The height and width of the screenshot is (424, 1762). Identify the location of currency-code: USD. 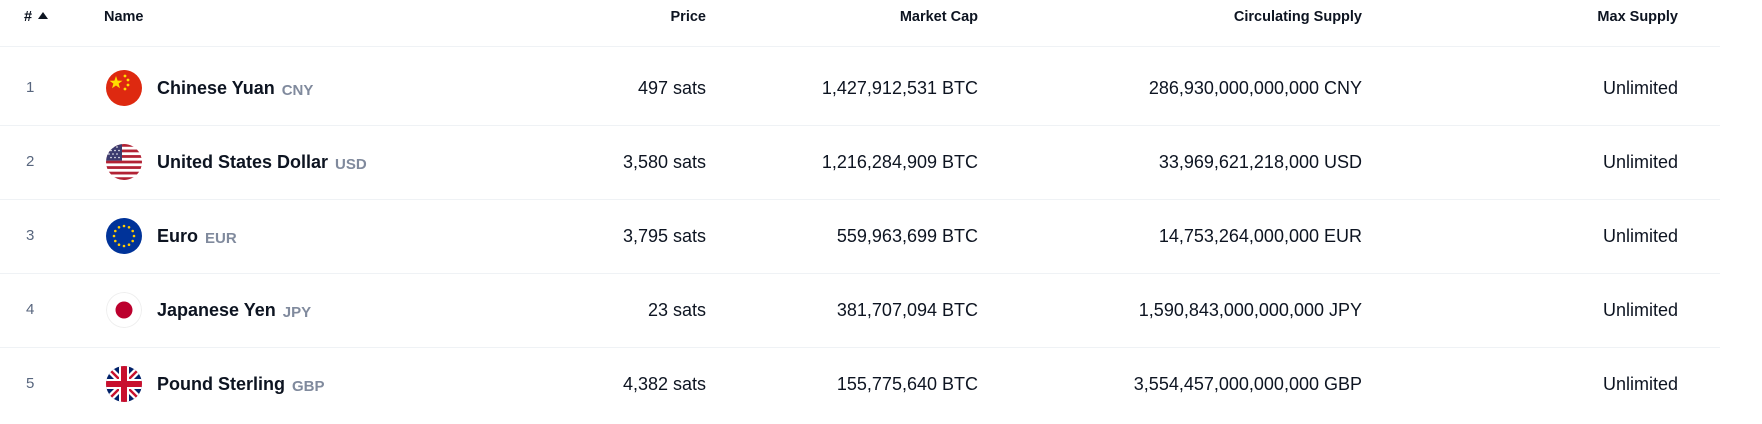
(351, 164).